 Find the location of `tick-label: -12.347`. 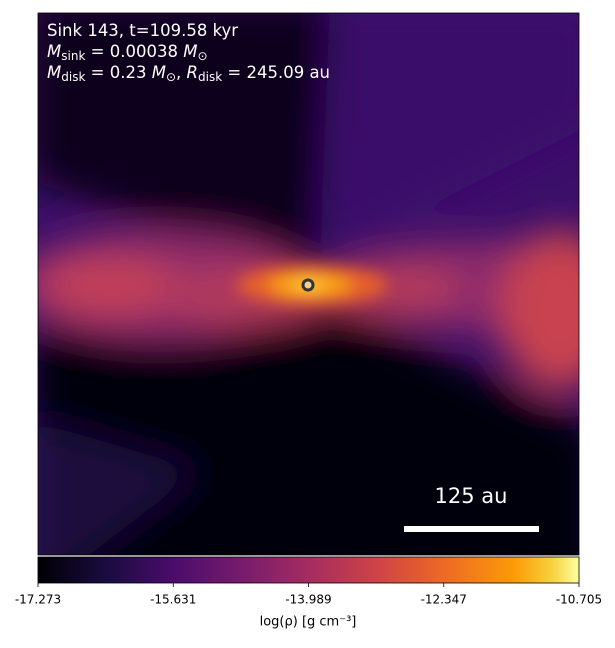

tick-label: -12.347 is located at coordinates (444, 600).